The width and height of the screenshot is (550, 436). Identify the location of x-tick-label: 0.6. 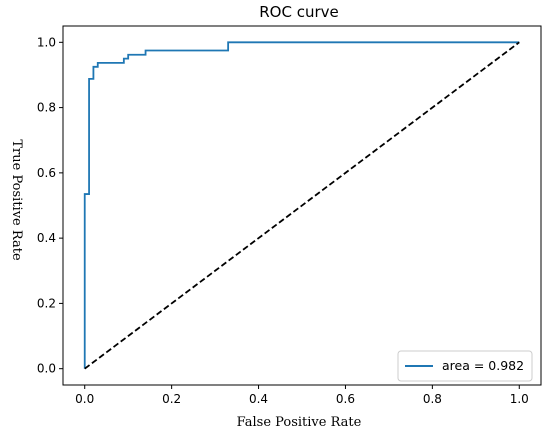
(345, 399).